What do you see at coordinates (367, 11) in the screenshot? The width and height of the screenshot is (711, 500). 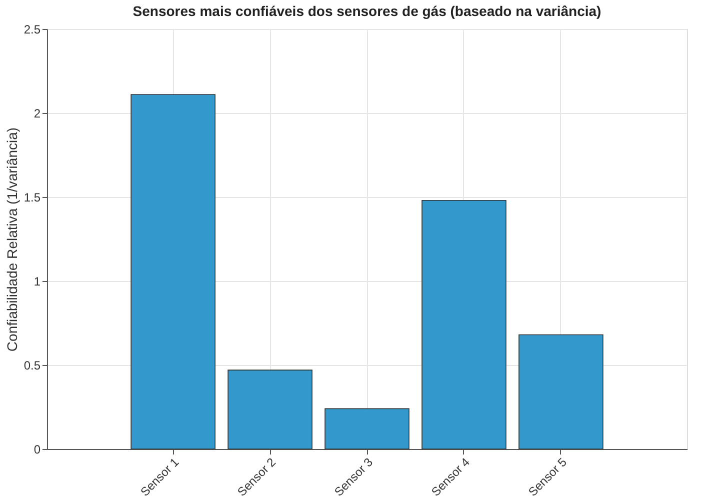 I see `chart-title: Sensores mais confiáveis dos sensores de gás (baseado na variância)` at bounding box center [367, 11].